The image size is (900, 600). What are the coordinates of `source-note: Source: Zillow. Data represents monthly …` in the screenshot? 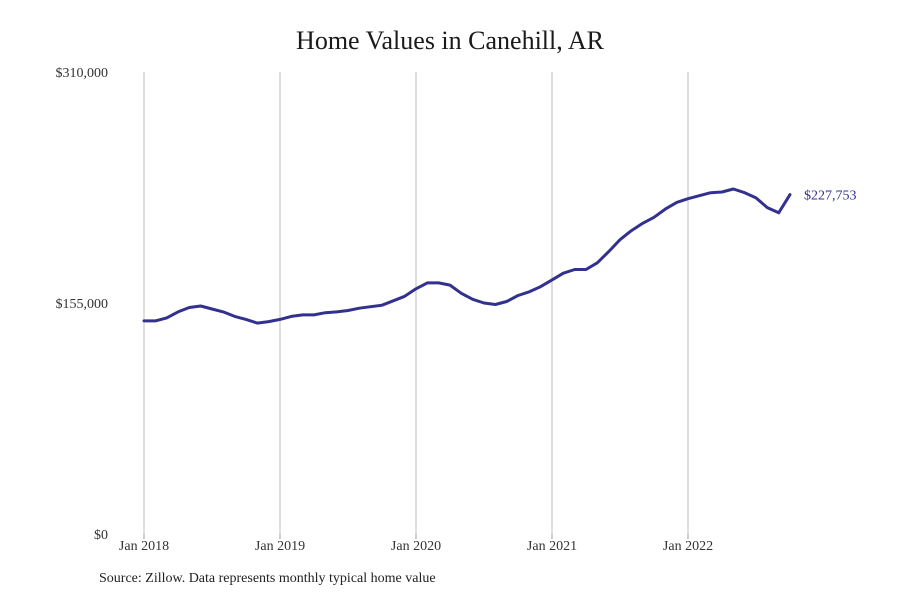 It's located at (267, 578).